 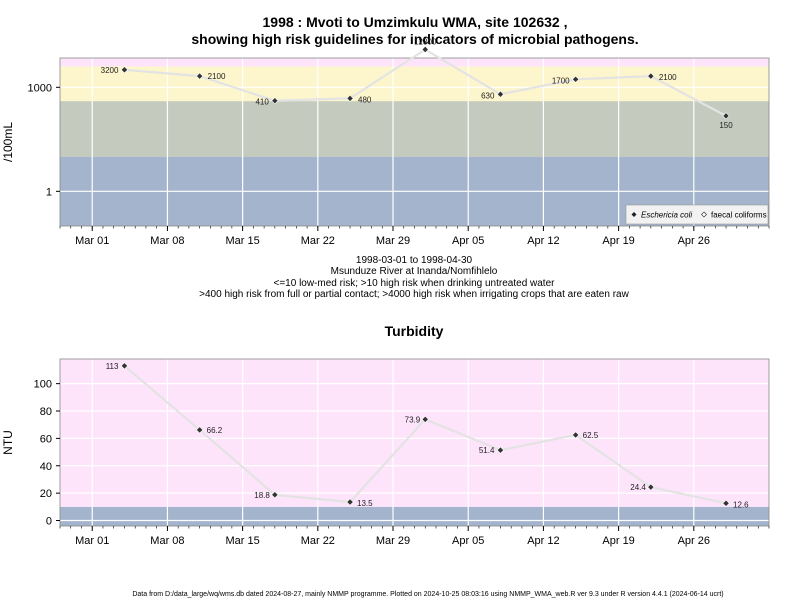 What do you see at coordinates (704, 214) in the screenshot?
I see `legend-marker-open-diamond` at bounding box center [704, 214].